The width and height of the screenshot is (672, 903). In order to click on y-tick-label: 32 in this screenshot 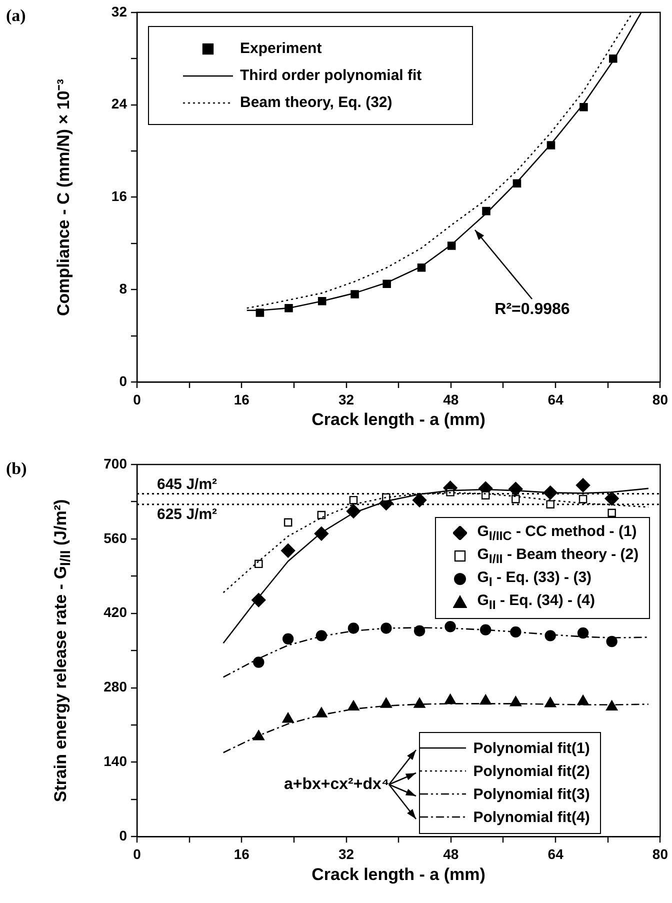, I will do `click(119, 11)`.